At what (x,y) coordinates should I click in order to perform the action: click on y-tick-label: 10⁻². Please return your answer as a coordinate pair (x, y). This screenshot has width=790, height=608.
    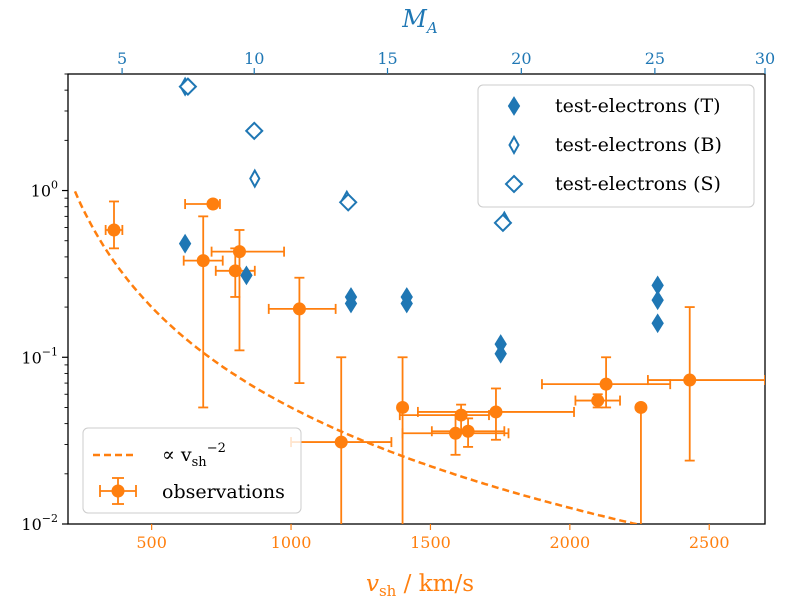
    Looking at the image, I should click on (39, 523).